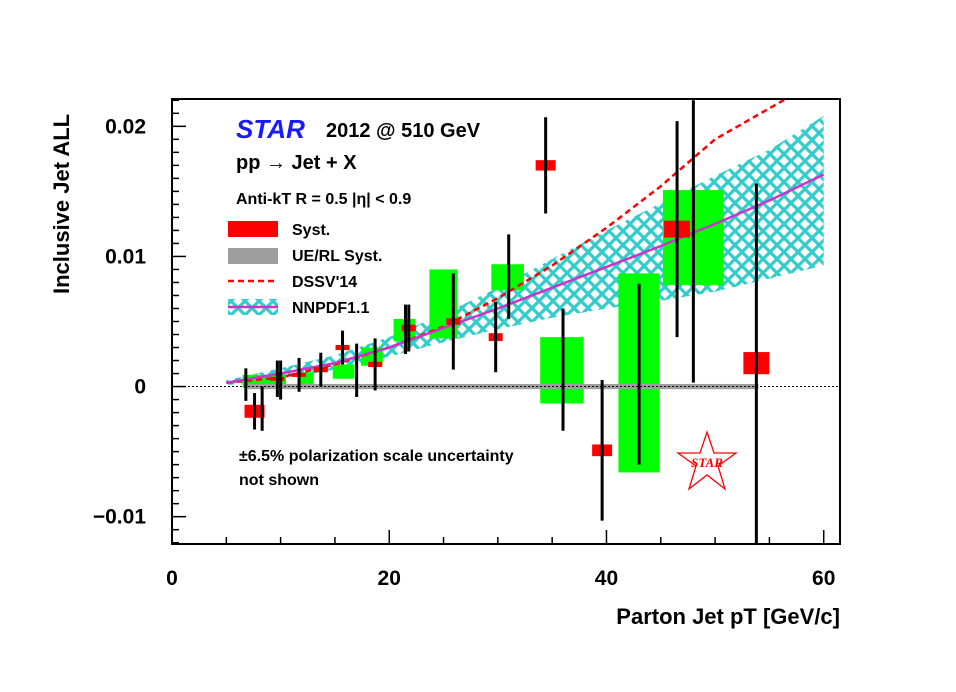  I want to click on x-tick-label: 20, so click(389, 578).